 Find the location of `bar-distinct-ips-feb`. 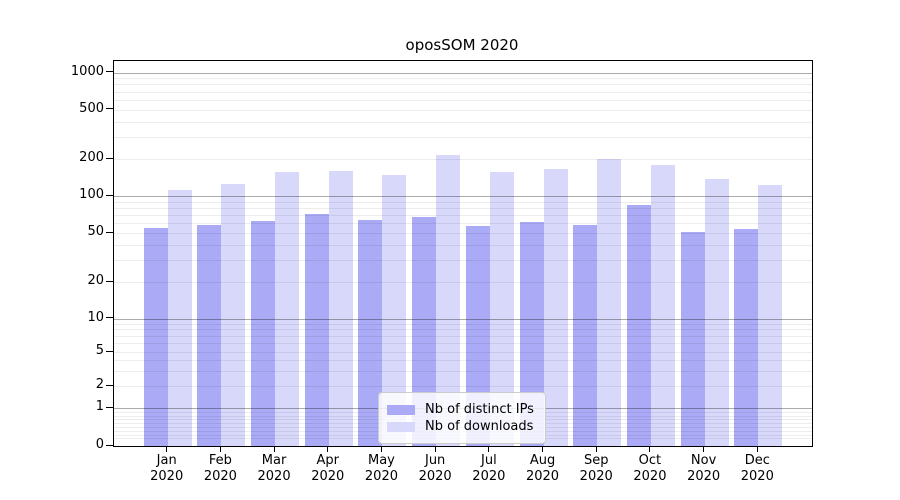

bar-distinct-ips-feb is located at coordinates (209, 335).